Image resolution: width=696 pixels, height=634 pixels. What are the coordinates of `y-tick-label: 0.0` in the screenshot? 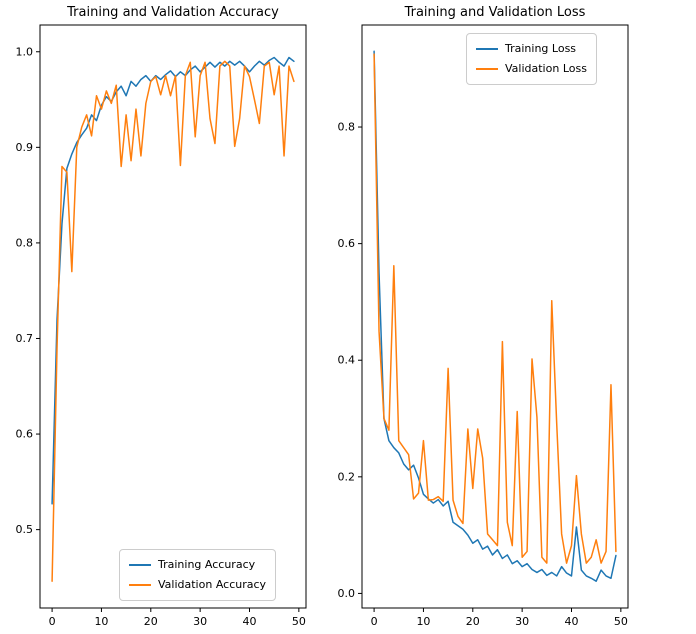 It's located at (347, 593).